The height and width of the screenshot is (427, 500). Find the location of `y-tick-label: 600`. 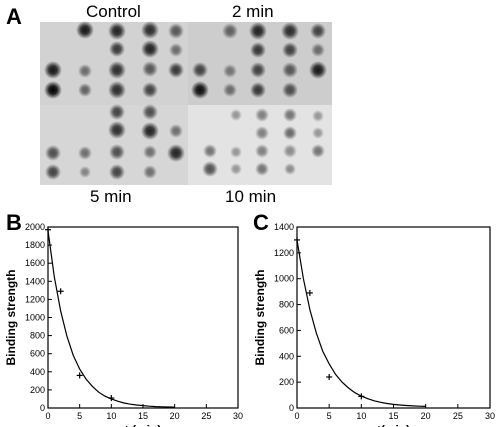

y-tick-label: 600 is located at coordinates (286, 330).